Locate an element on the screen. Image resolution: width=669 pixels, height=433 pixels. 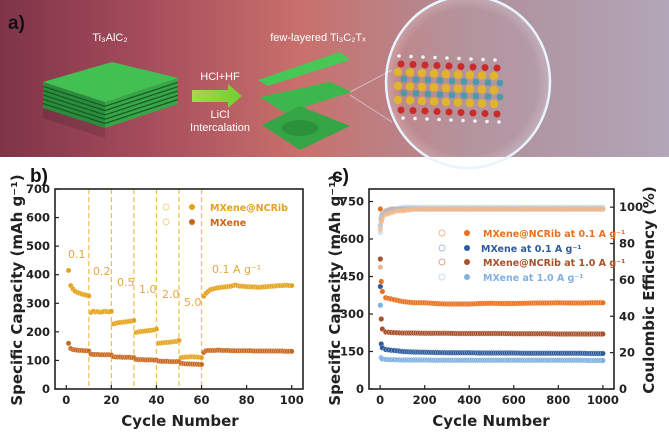
legend-label-mxene-ncrib: MXene@NCRib is located at coordinates (249, 208).